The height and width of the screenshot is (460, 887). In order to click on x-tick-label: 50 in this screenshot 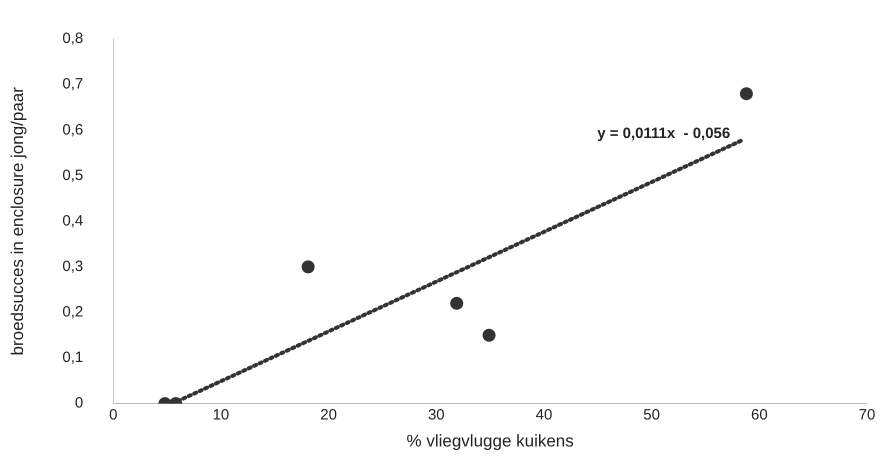, I will do `click(651, 415)`.